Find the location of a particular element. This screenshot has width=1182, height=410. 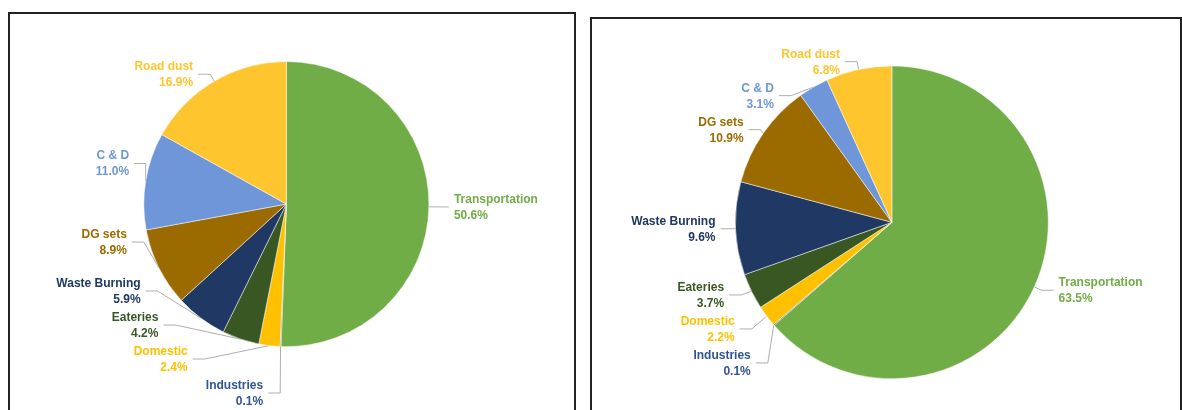

data-label: 4.2% is located at coordinates (145, 333).